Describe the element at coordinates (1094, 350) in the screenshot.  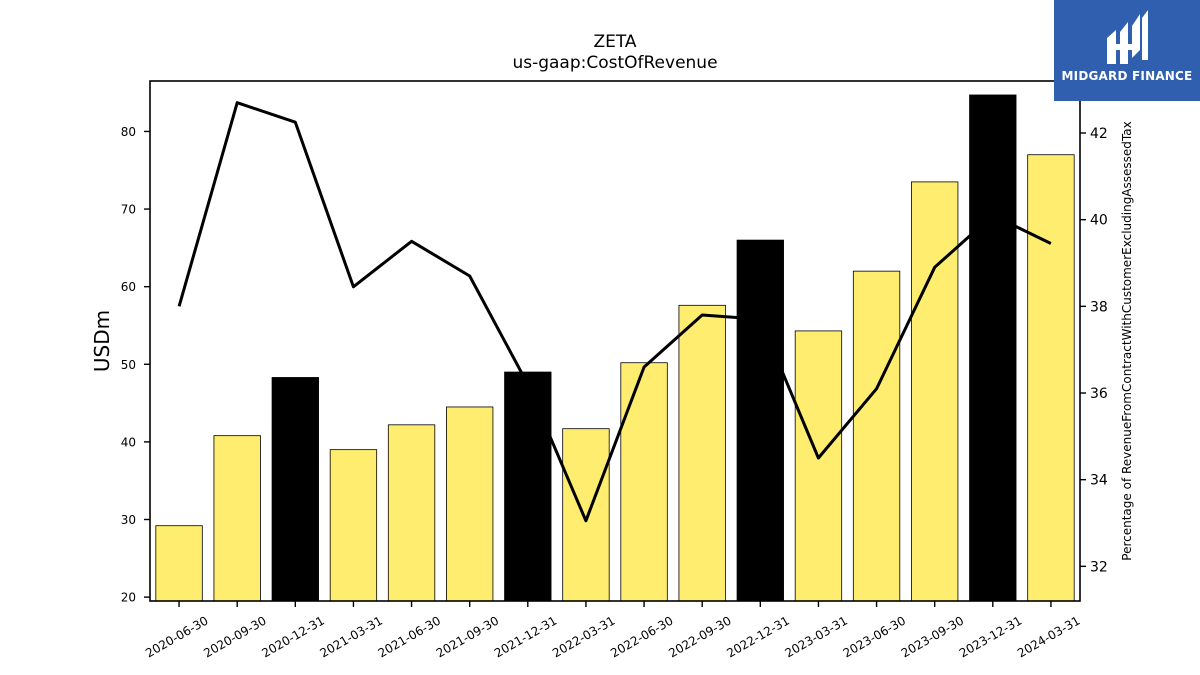
I see `y-axis-right: 32 34 36 38 40 42` at that location.